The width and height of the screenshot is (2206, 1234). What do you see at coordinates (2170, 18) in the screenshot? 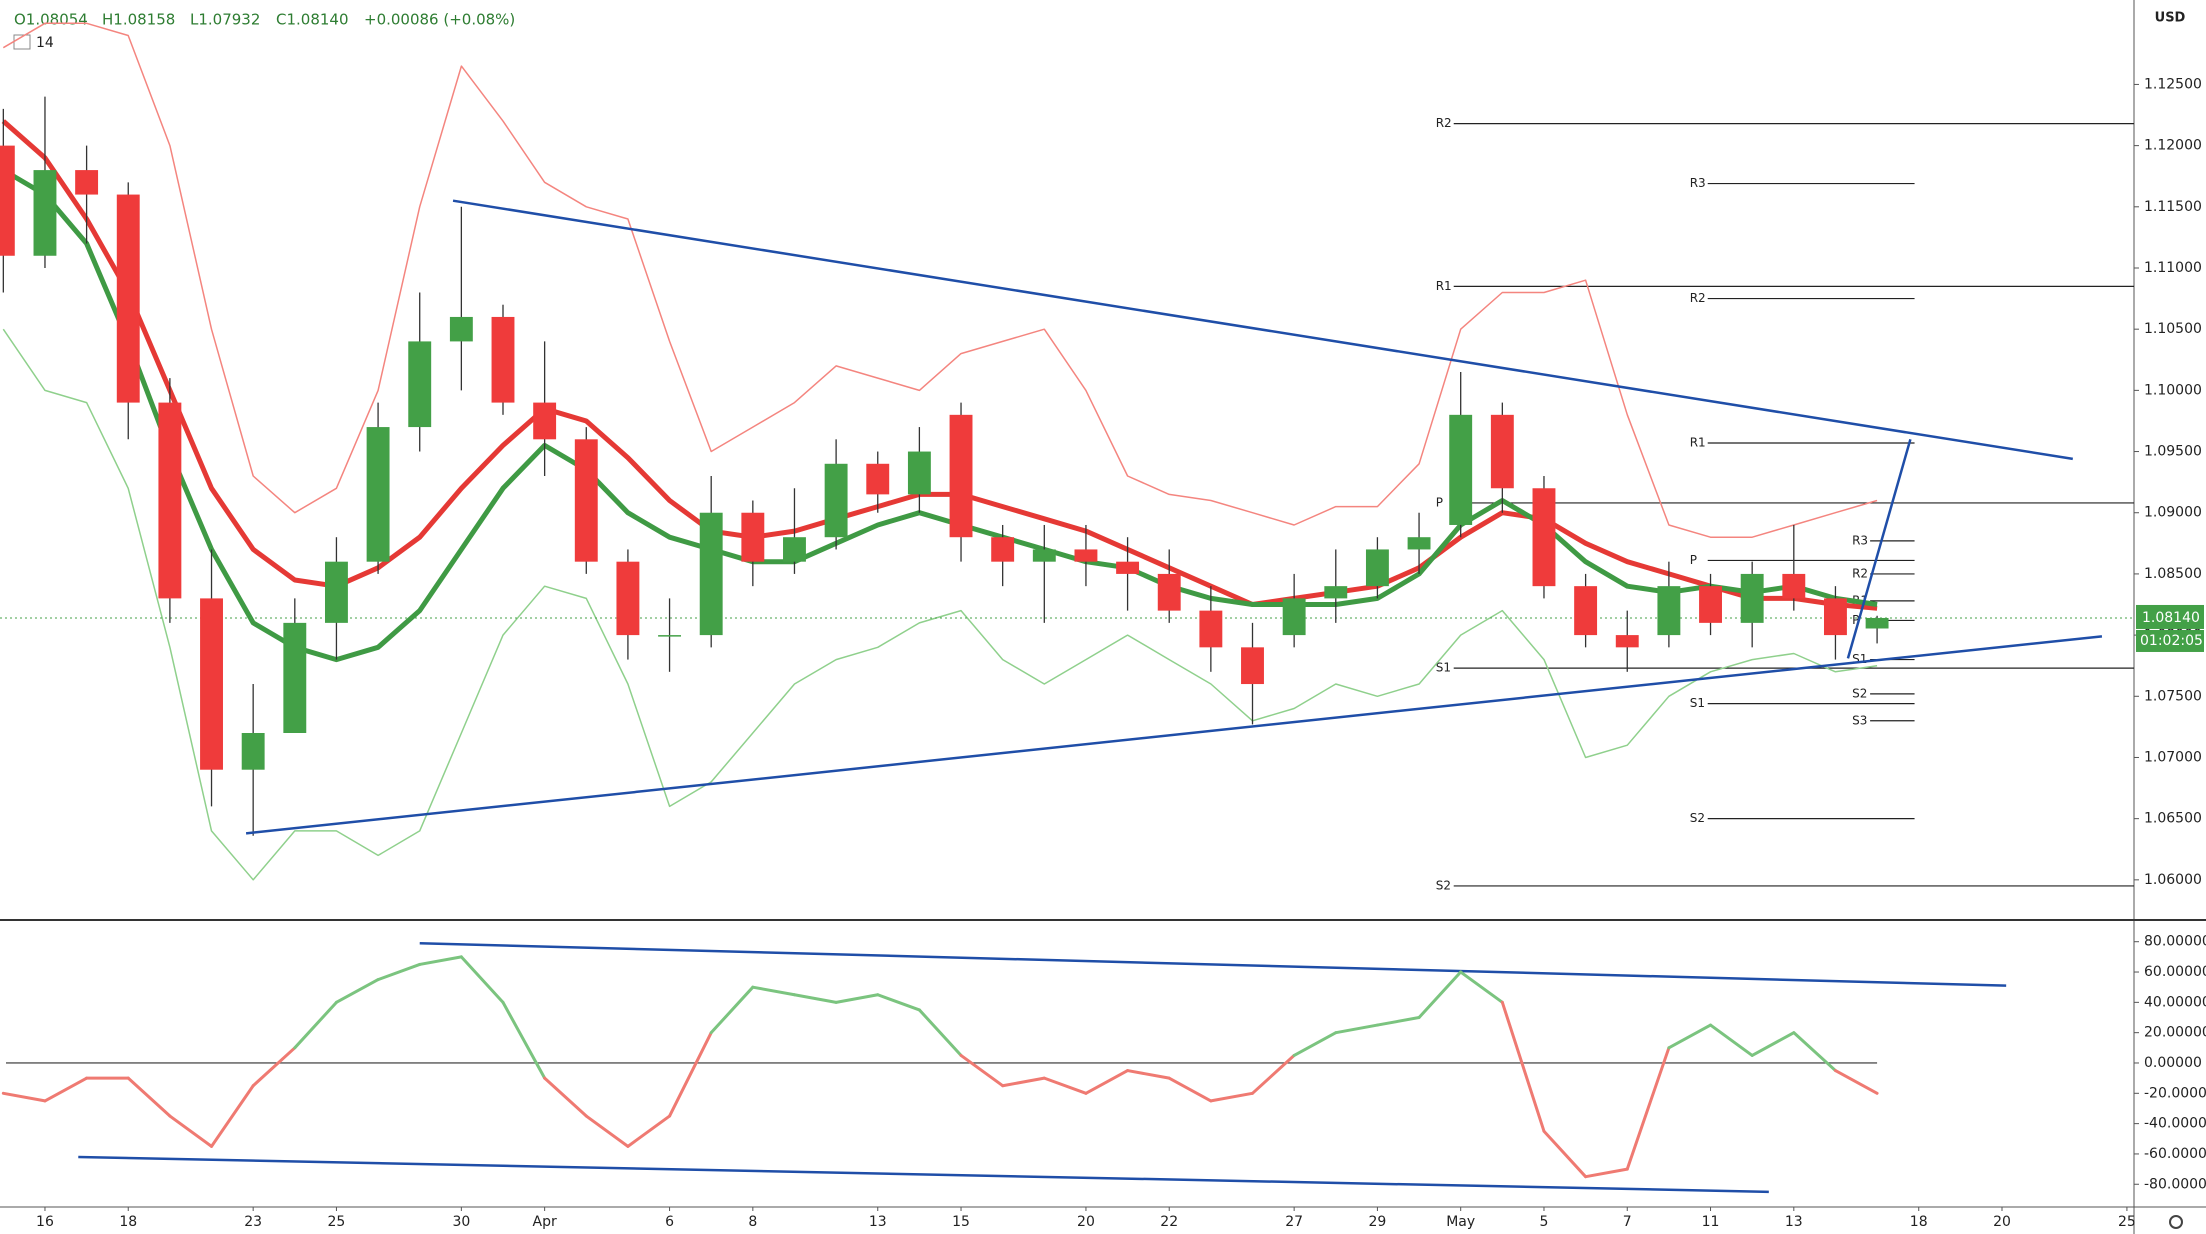
I see `currency: USD` at bounding box center [2170, 18].